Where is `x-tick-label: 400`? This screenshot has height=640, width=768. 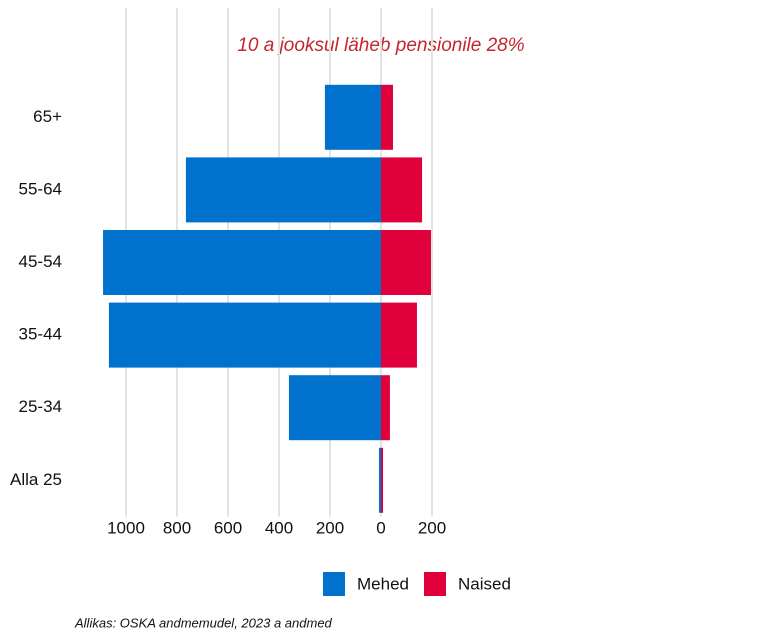 x-tick-label: 400 is located at coordinates (279, 527).